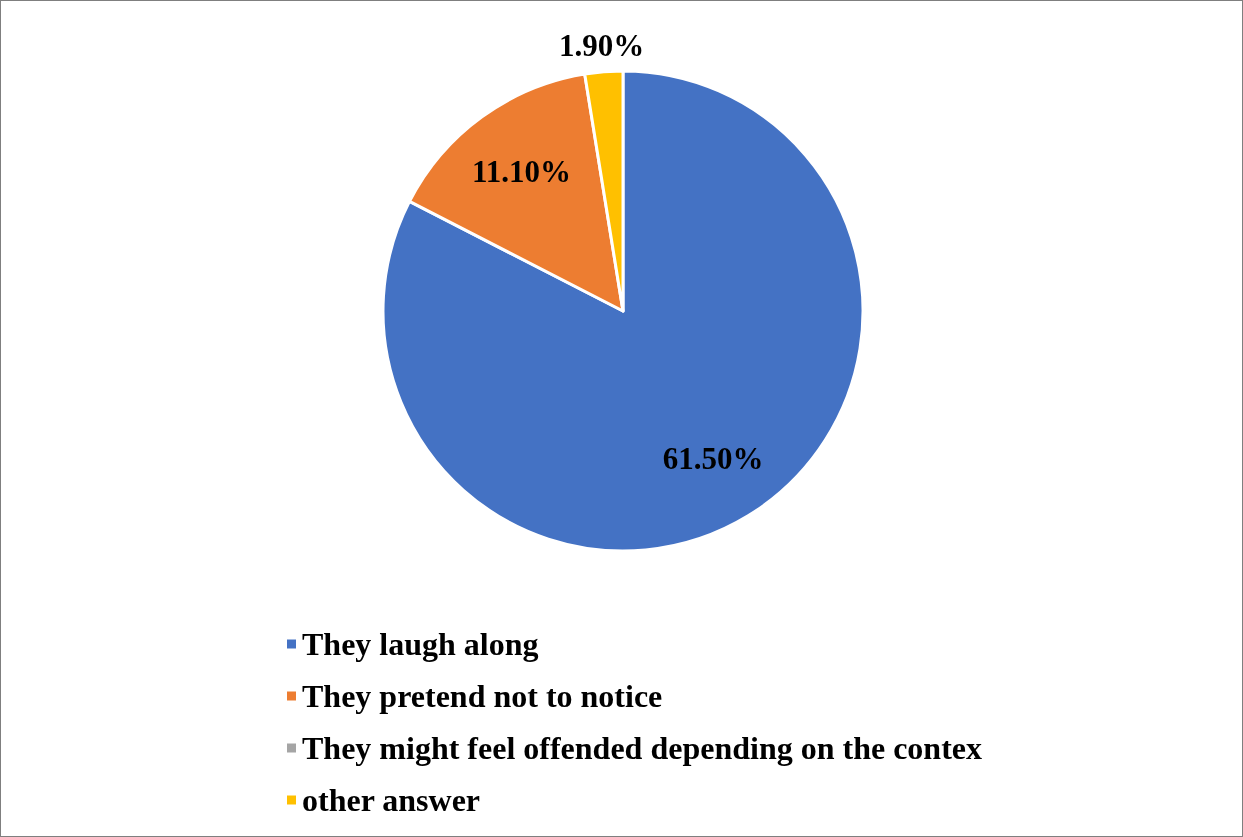  Describe the element at coordinates (391, 800) in the screenshot. I see `legend-label: other answer` at that location.